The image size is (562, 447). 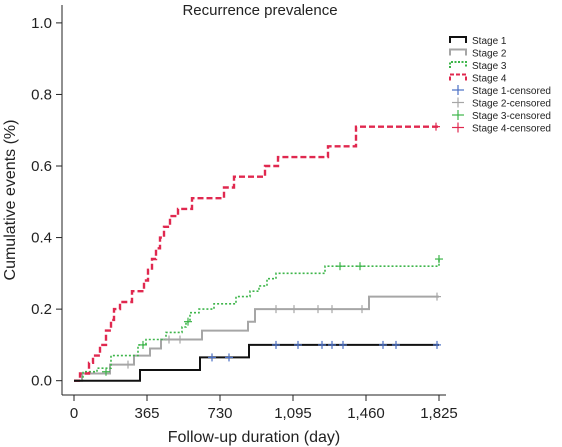 I want to click on y-tick-label: 0.2, so click(x=41, y=309).